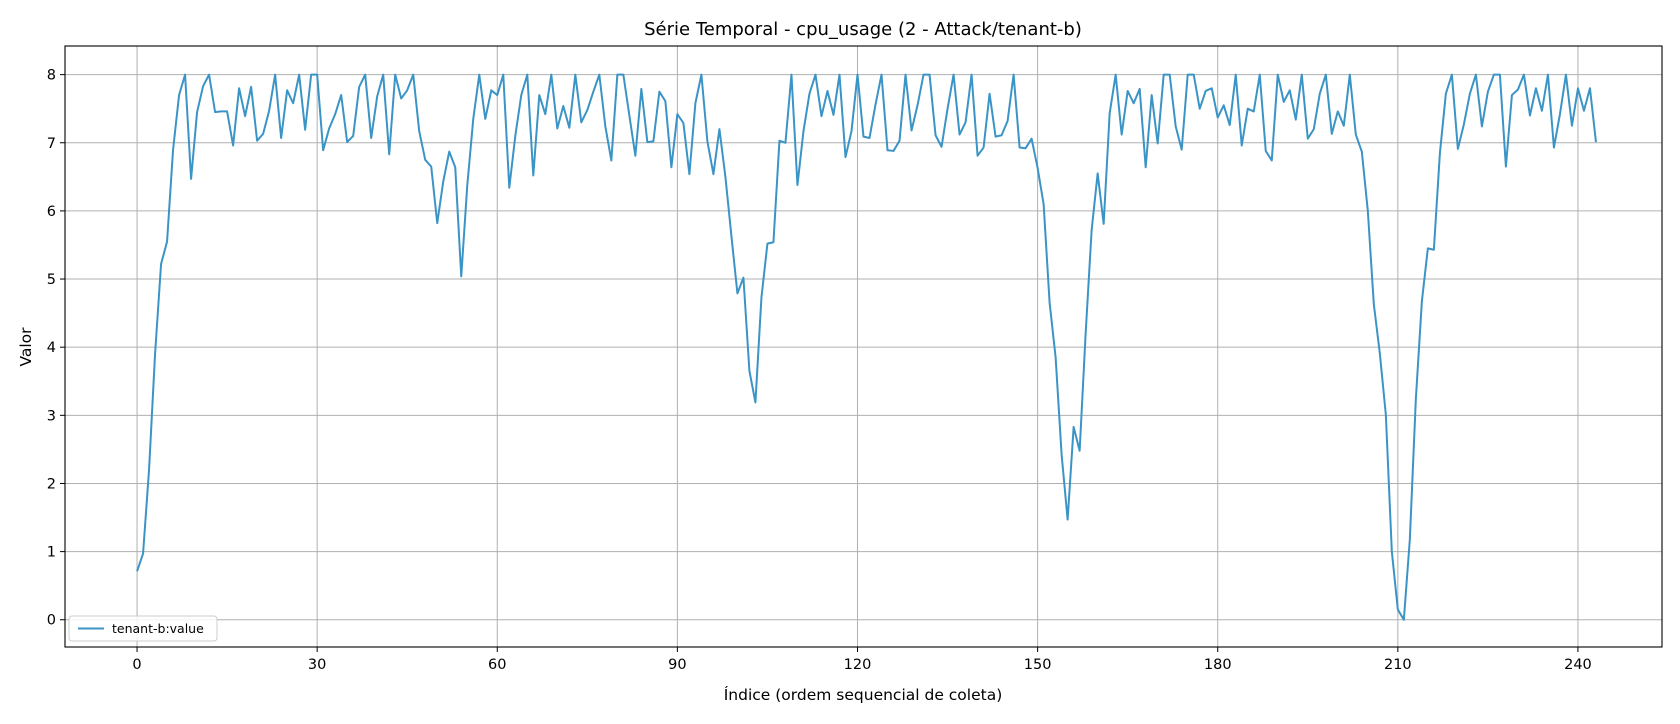  I want to click on x-tick-label: 180, so click(1218, 665).